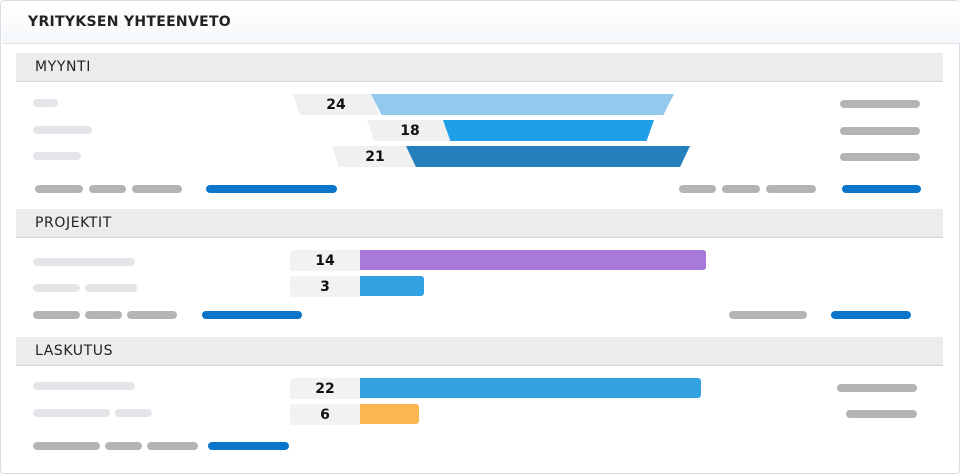  Describe the element at coordinates (410, 130) in the screenshot. I see `value-label: 18` at that location.